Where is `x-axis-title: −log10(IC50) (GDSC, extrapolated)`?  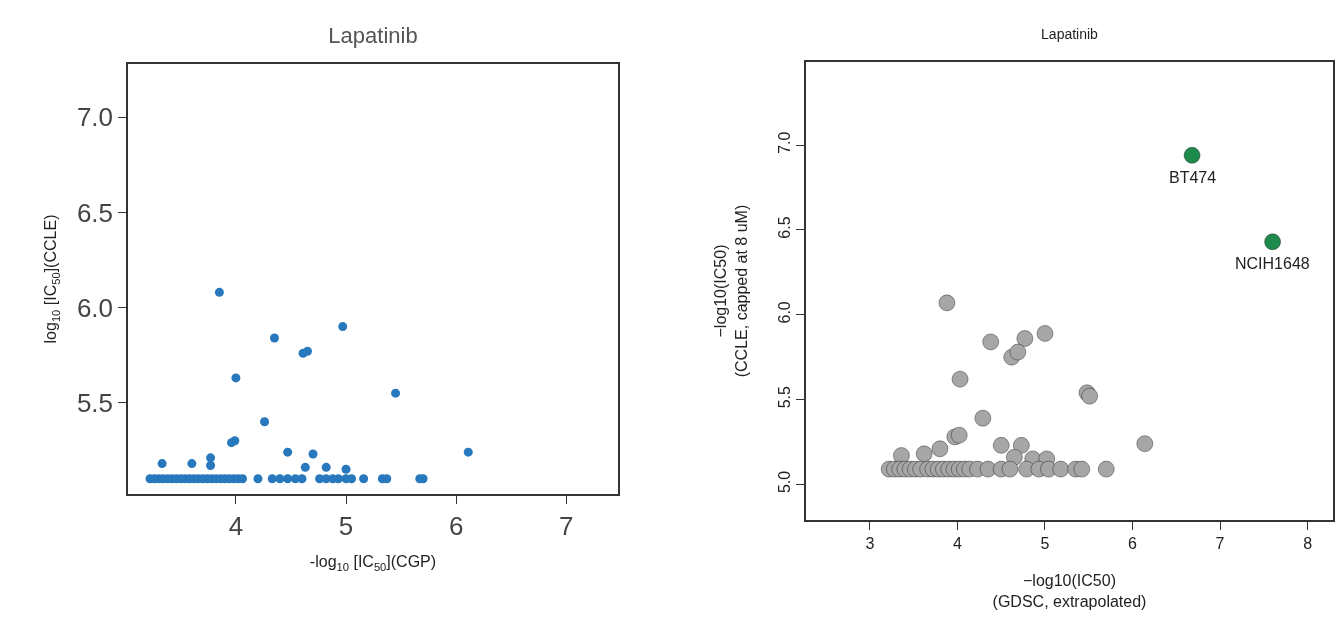 x-axis-title: −log10(IC50) (GDSC, extrapolated) is located at coordinates (1069, 591).